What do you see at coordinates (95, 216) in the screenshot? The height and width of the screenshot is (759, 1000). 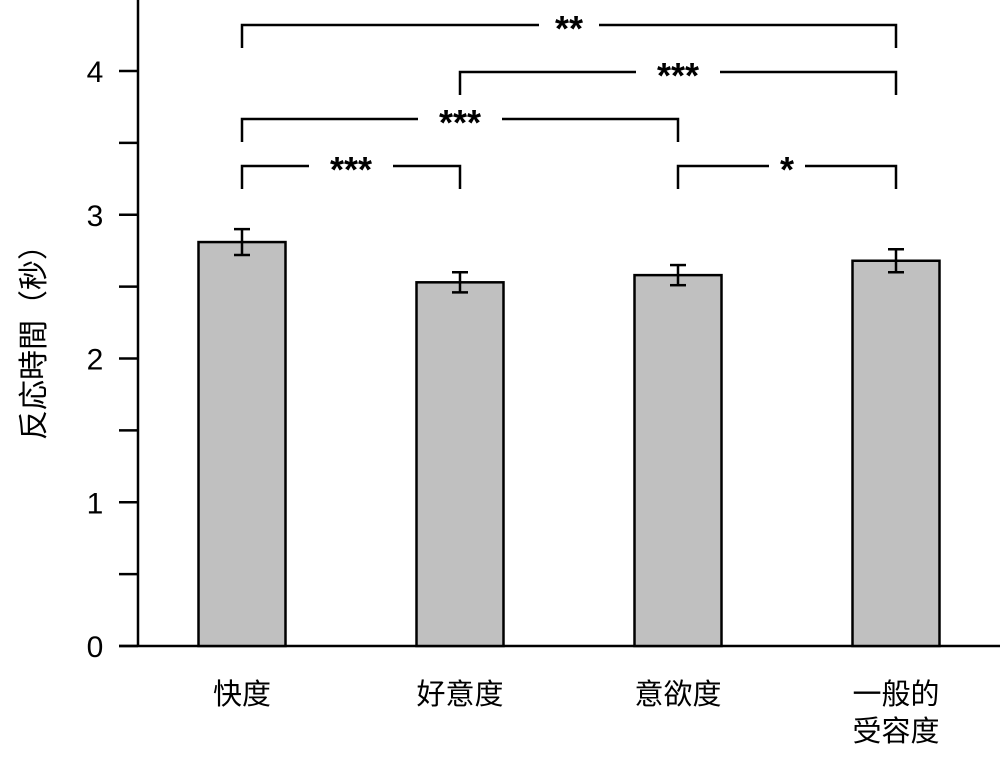 I see `y-tick-label: 3` at bounding box center [95, 216].